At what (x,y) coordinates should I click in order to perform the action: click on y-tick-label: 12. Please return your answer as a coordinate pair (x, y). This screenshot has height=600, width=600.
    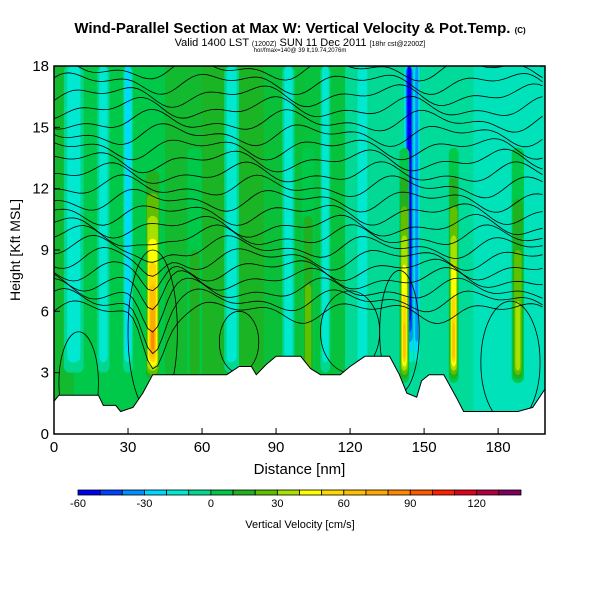
    Looking at the image, I should click on (40, 189).